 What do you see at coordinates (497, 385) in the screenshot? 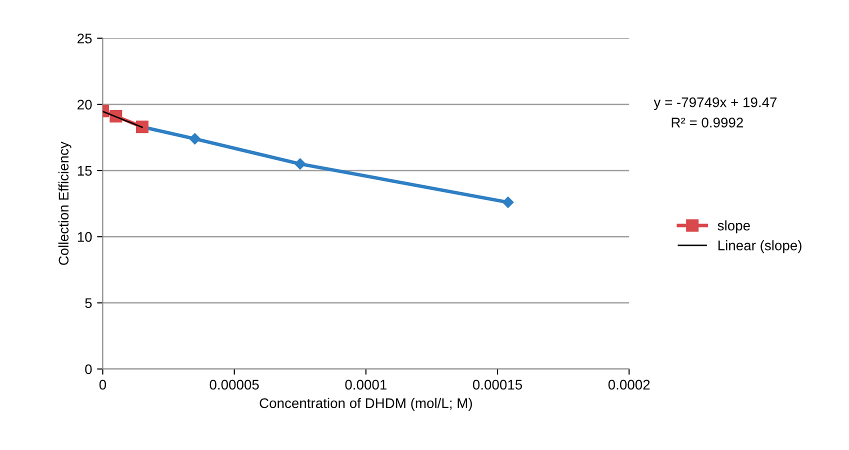
I see `x-tick-label: 0.00015` at bounding box center [497, 385].